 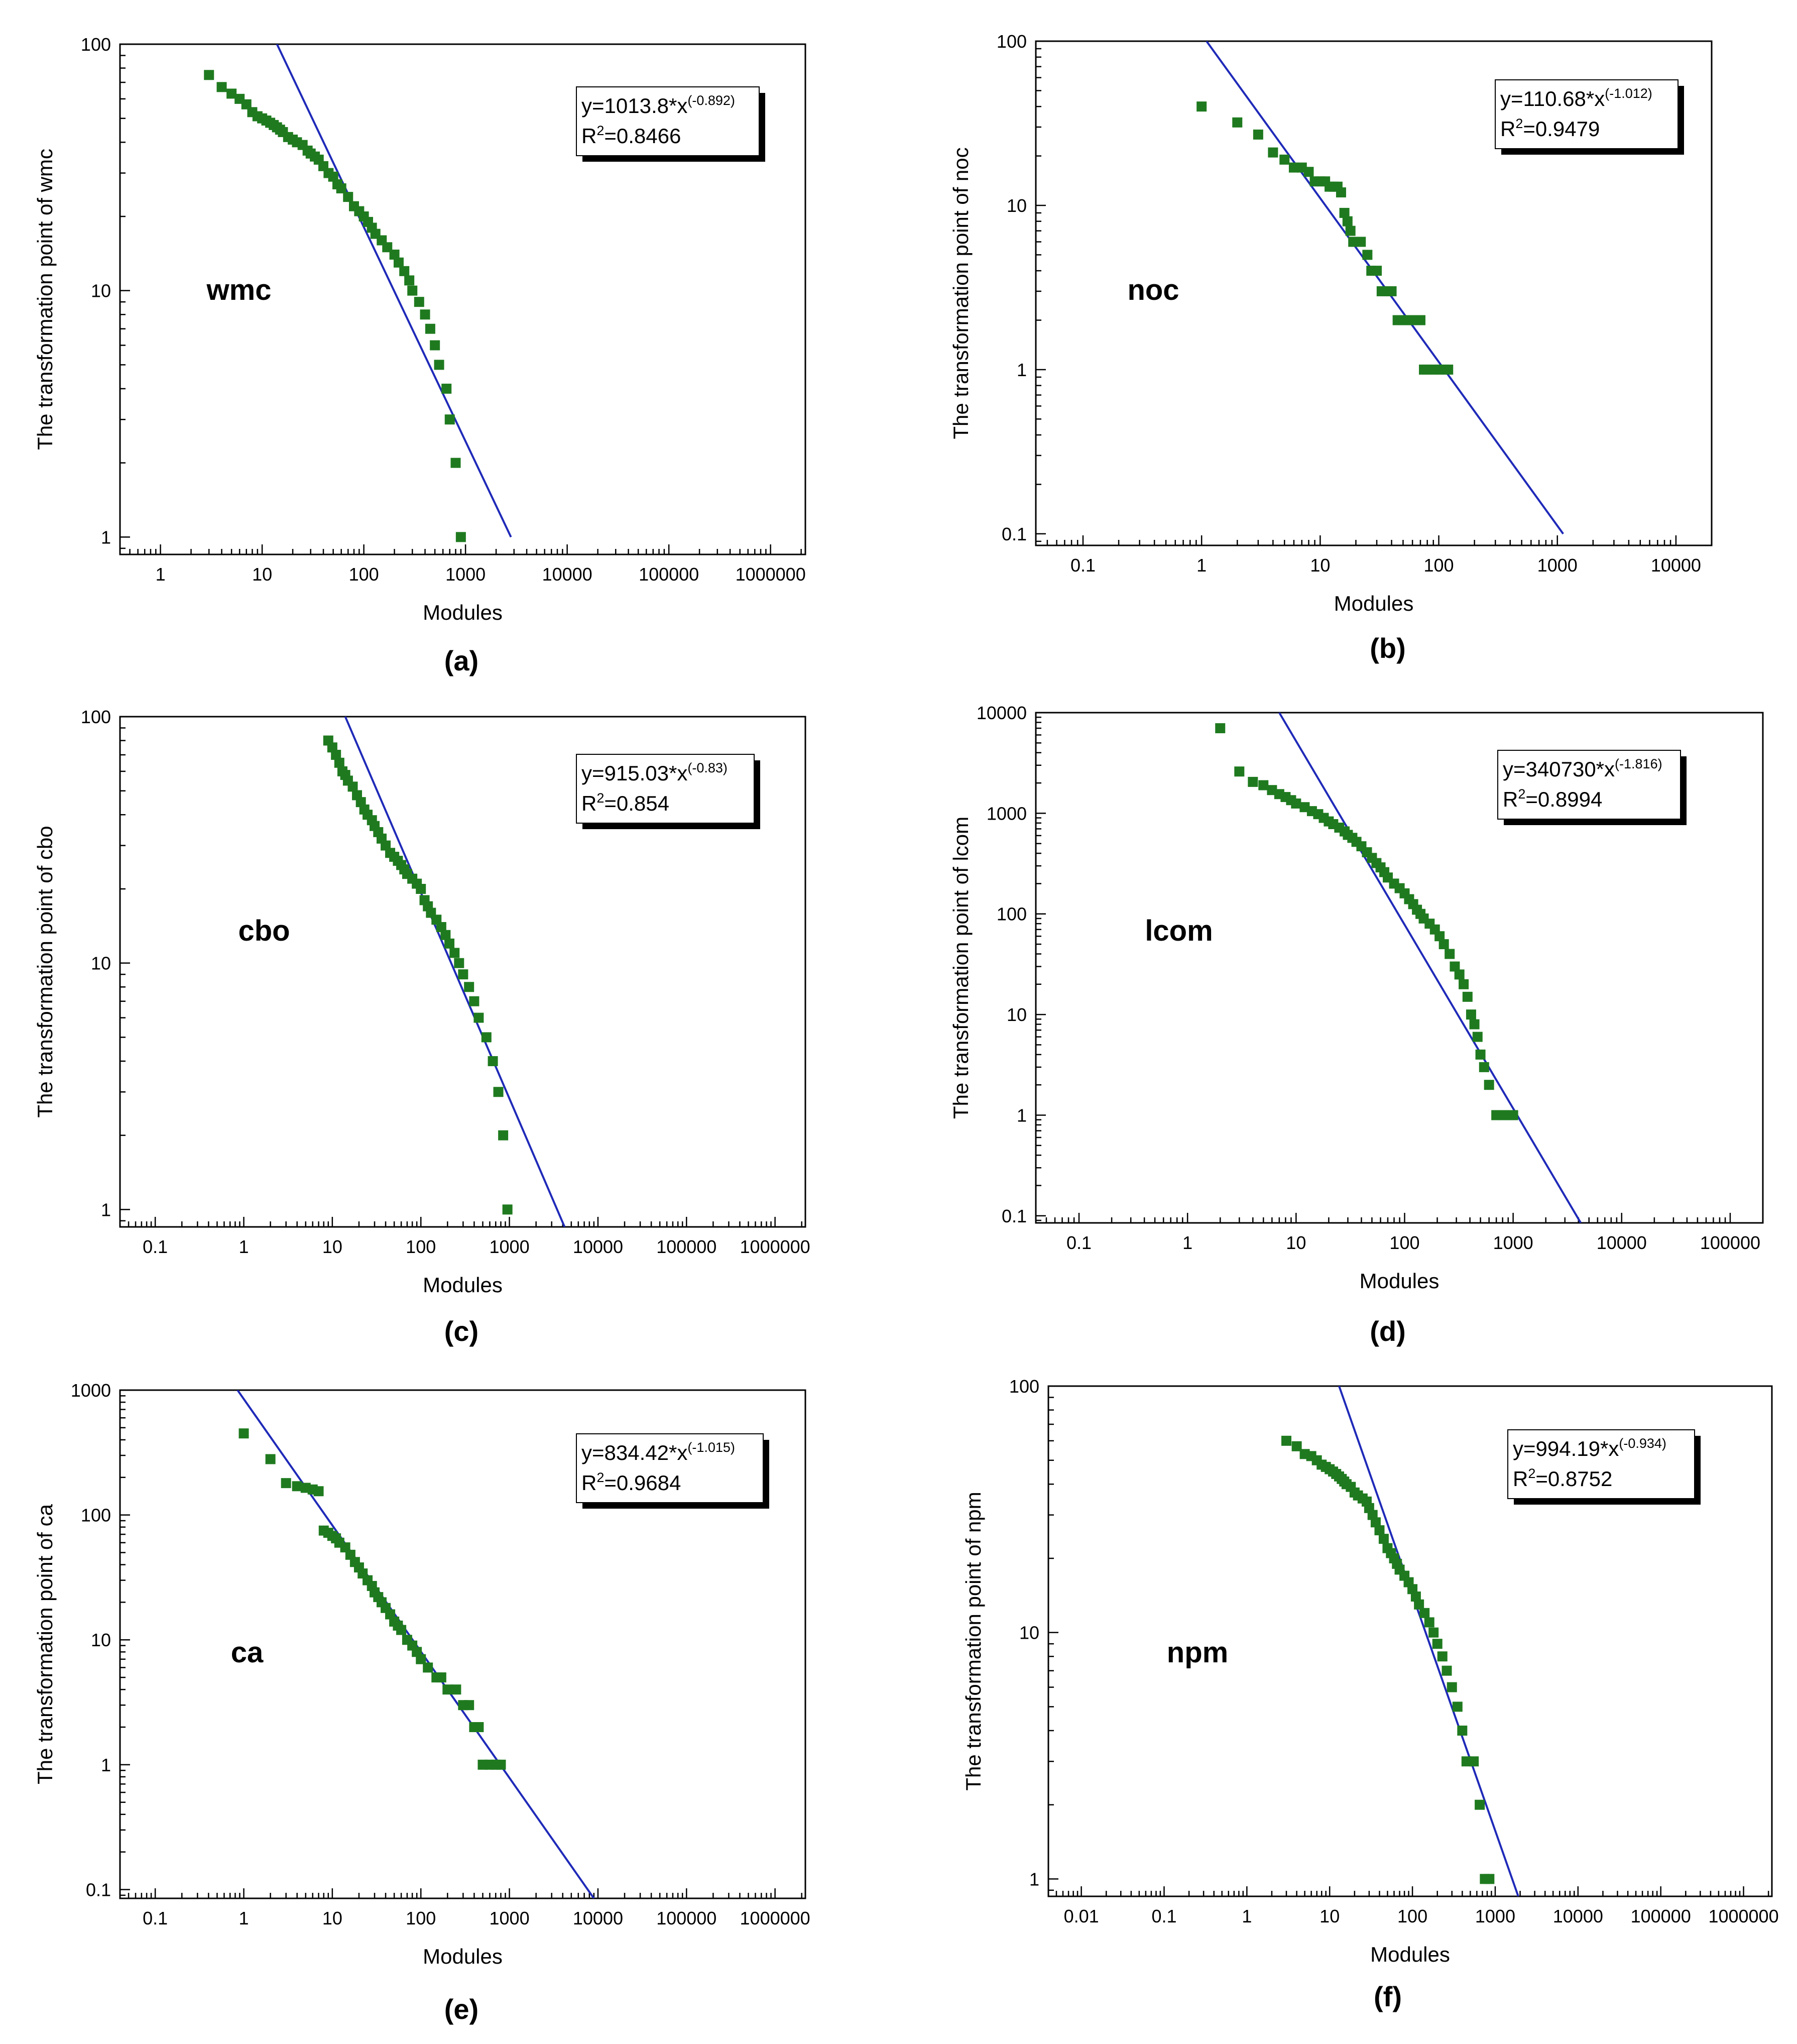 What do you see at coordinates (588, 136) in the screenshot?
I see `r-squared-symbol: R` at bounding box center [588, 136].